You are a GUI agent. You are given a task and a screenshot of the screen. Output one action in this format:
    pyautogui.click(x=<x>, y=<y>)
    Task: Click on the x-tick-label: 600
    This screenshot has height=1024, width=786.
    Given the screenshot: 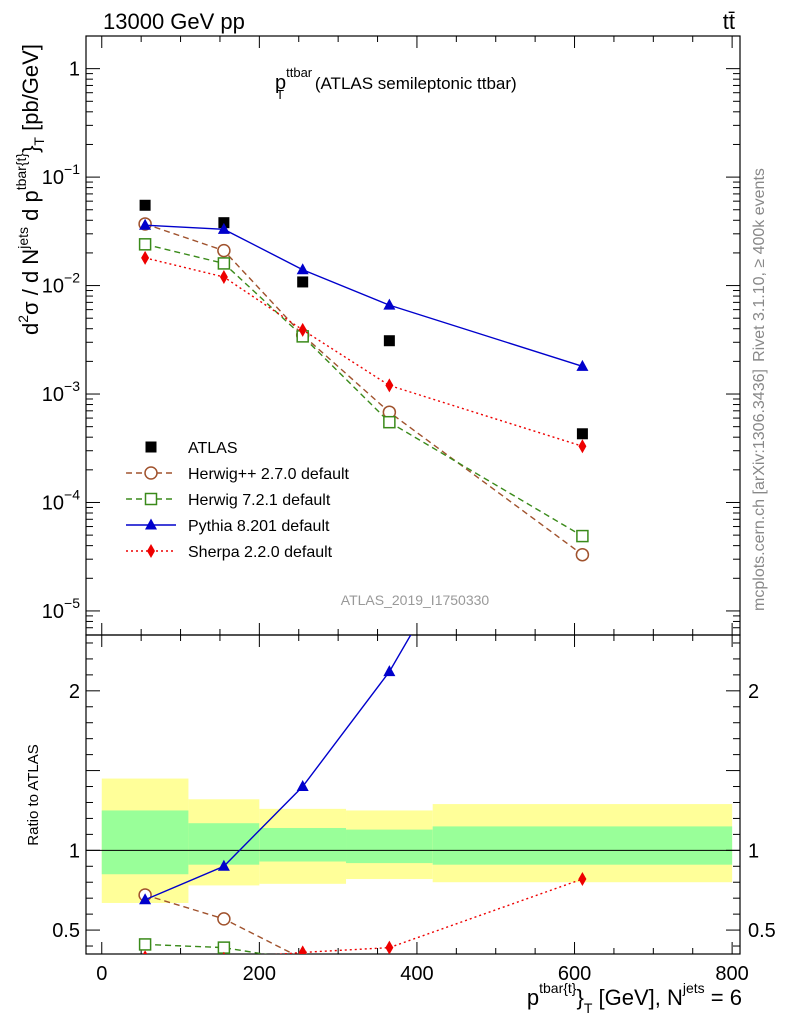 What is the action you would take?
    pyautogui.click(x=574, y=974)
    